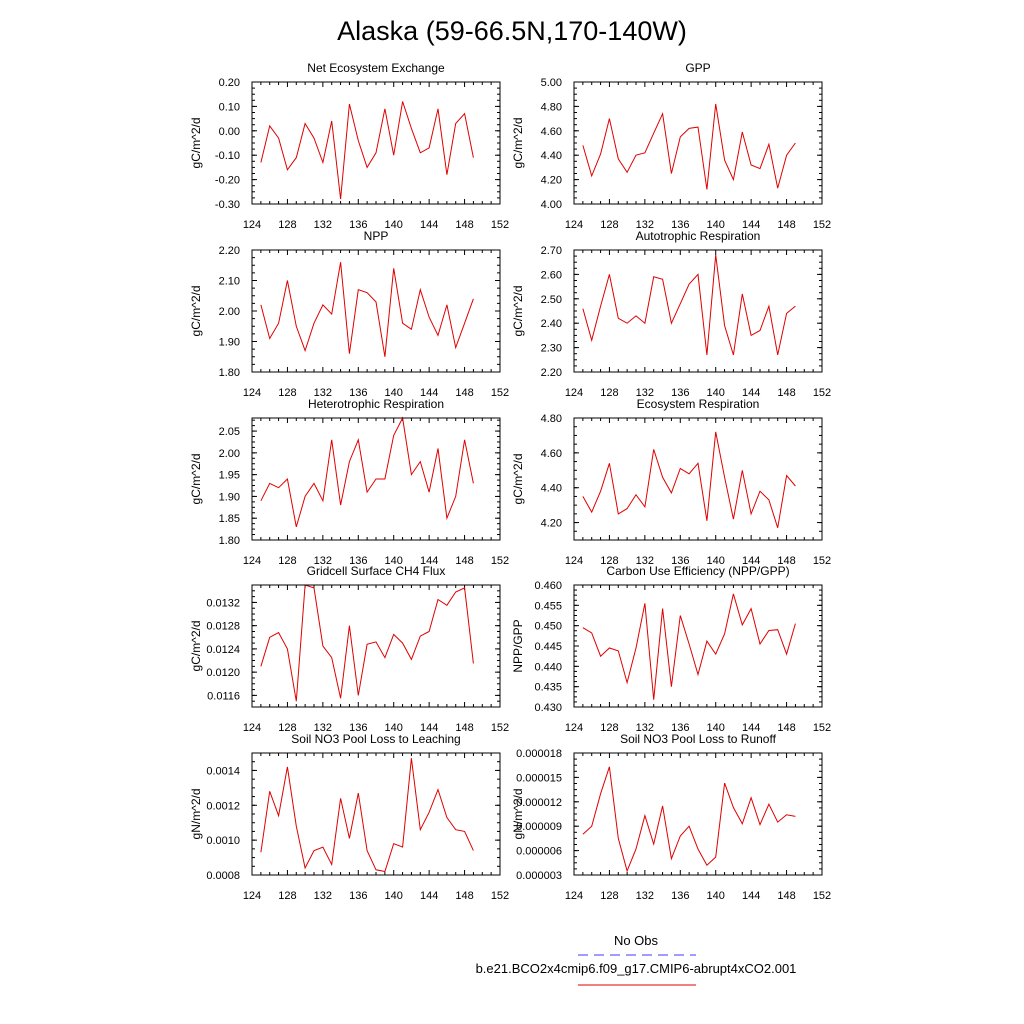 This screenshot has height=1024, width=1024. Describe the element at coordinates (539, 778) in the screenshot. I see `y-tick-label: 0.000015` at that location.